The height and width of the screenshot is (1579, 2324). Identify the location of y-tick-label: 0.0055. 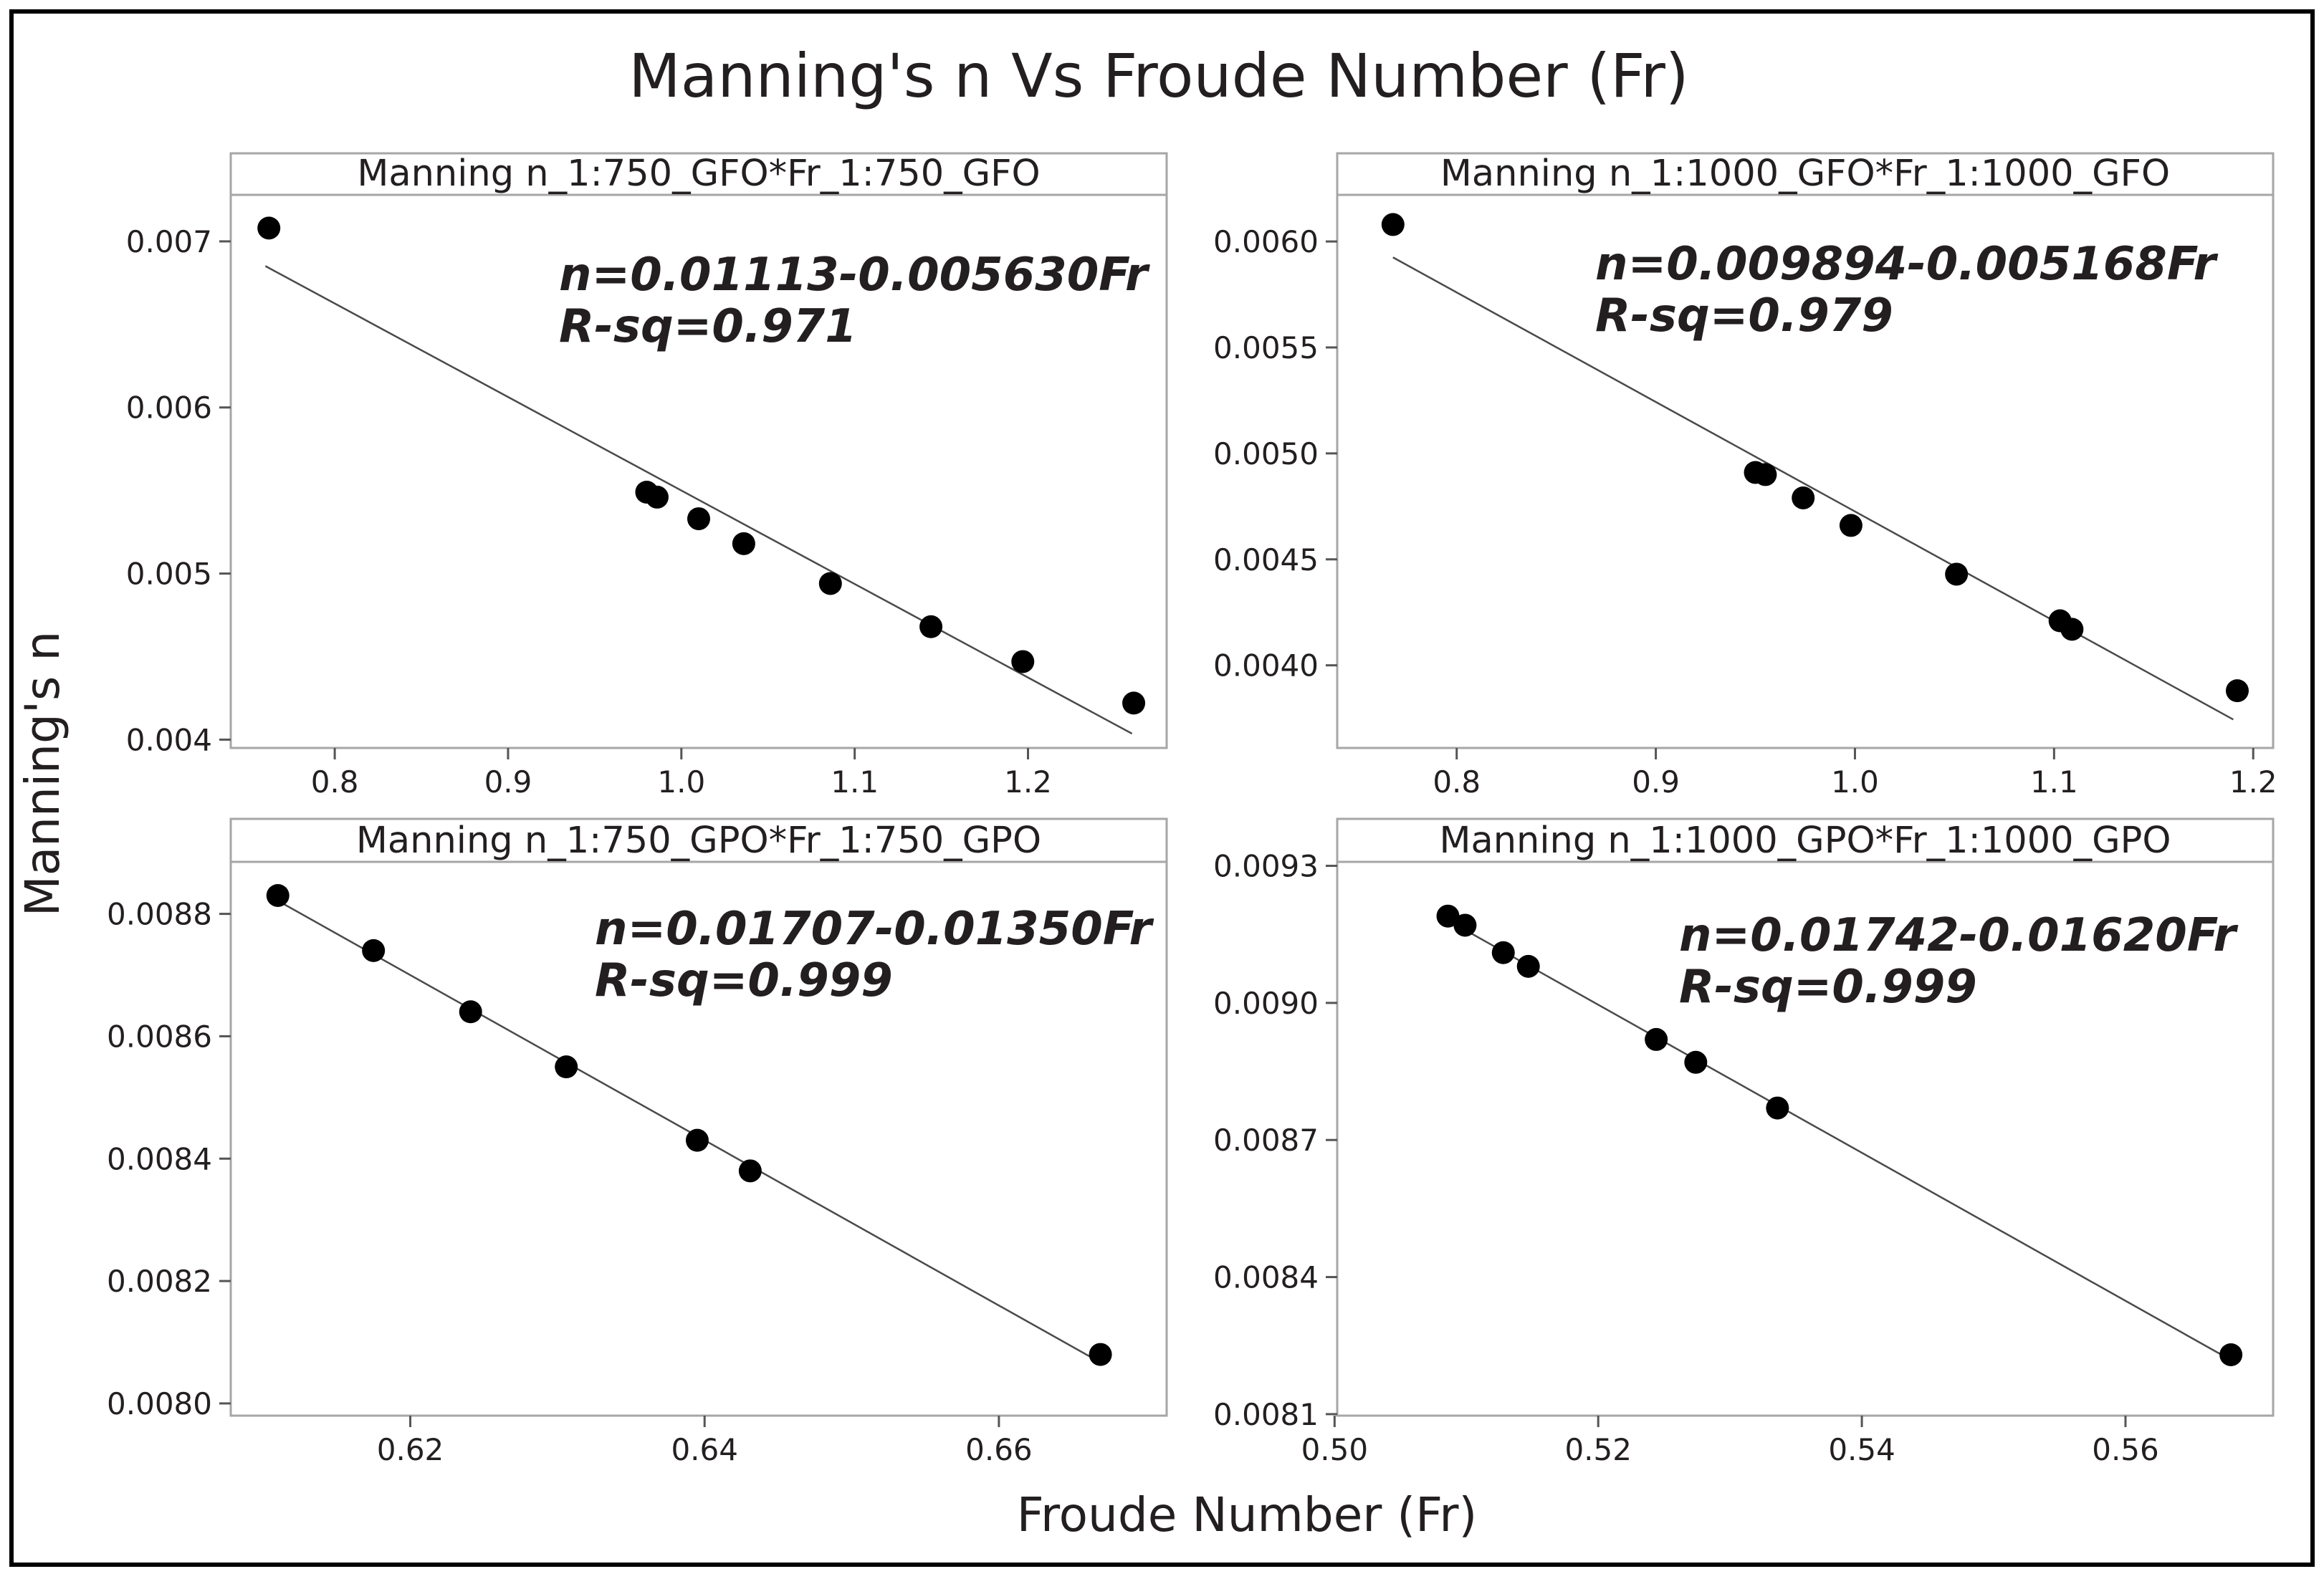
(1266, 347).